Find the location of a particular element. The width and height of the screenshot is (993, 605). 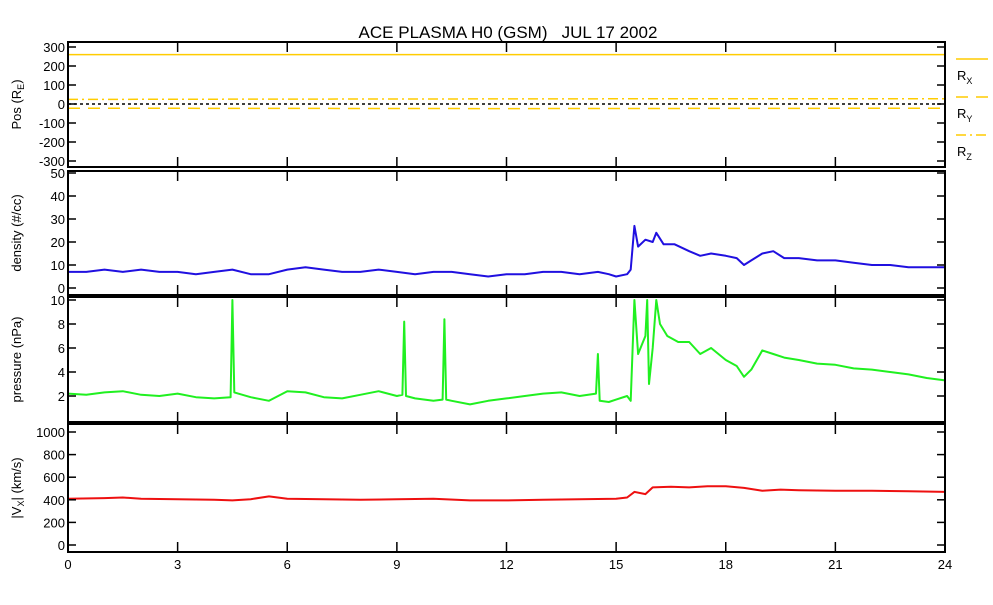

x-tick-label: 12 is located at coordinates (506, 564).